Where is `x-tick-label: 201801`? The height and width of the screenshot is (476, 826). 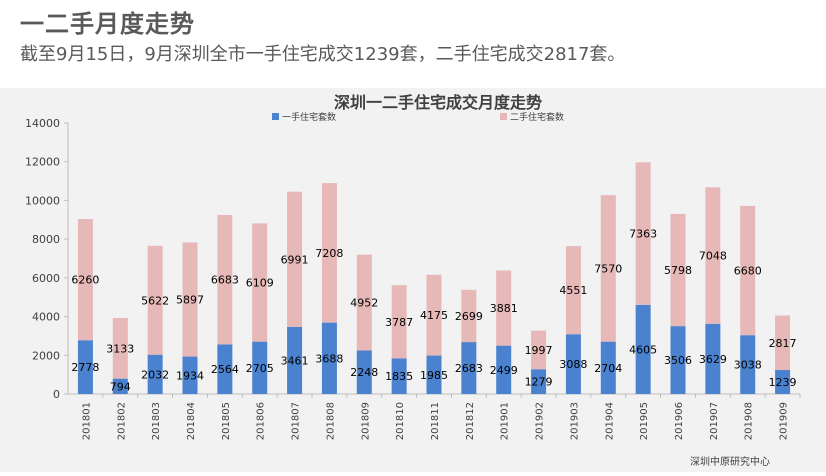
x-tick-label: 201801 is located at coordinates (86, 421).